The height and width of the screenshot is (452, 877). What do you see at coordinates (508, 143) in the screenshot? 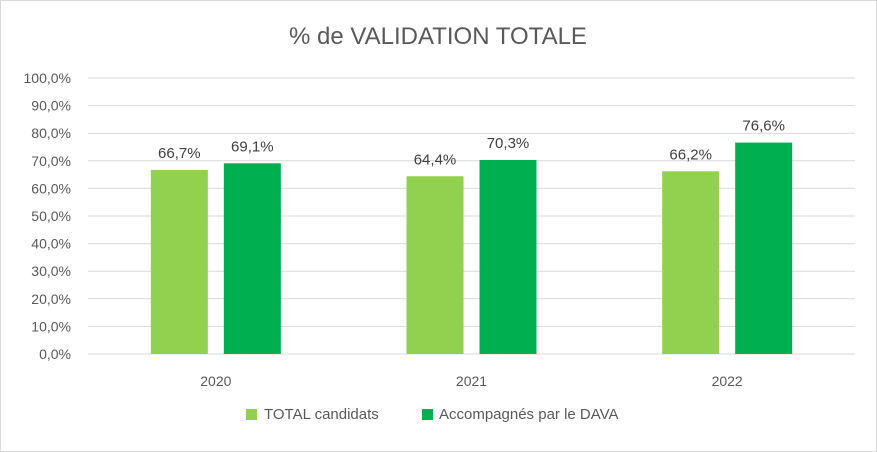
I see `bar-data-label: 70,3%` at bounding box center [508, 143].